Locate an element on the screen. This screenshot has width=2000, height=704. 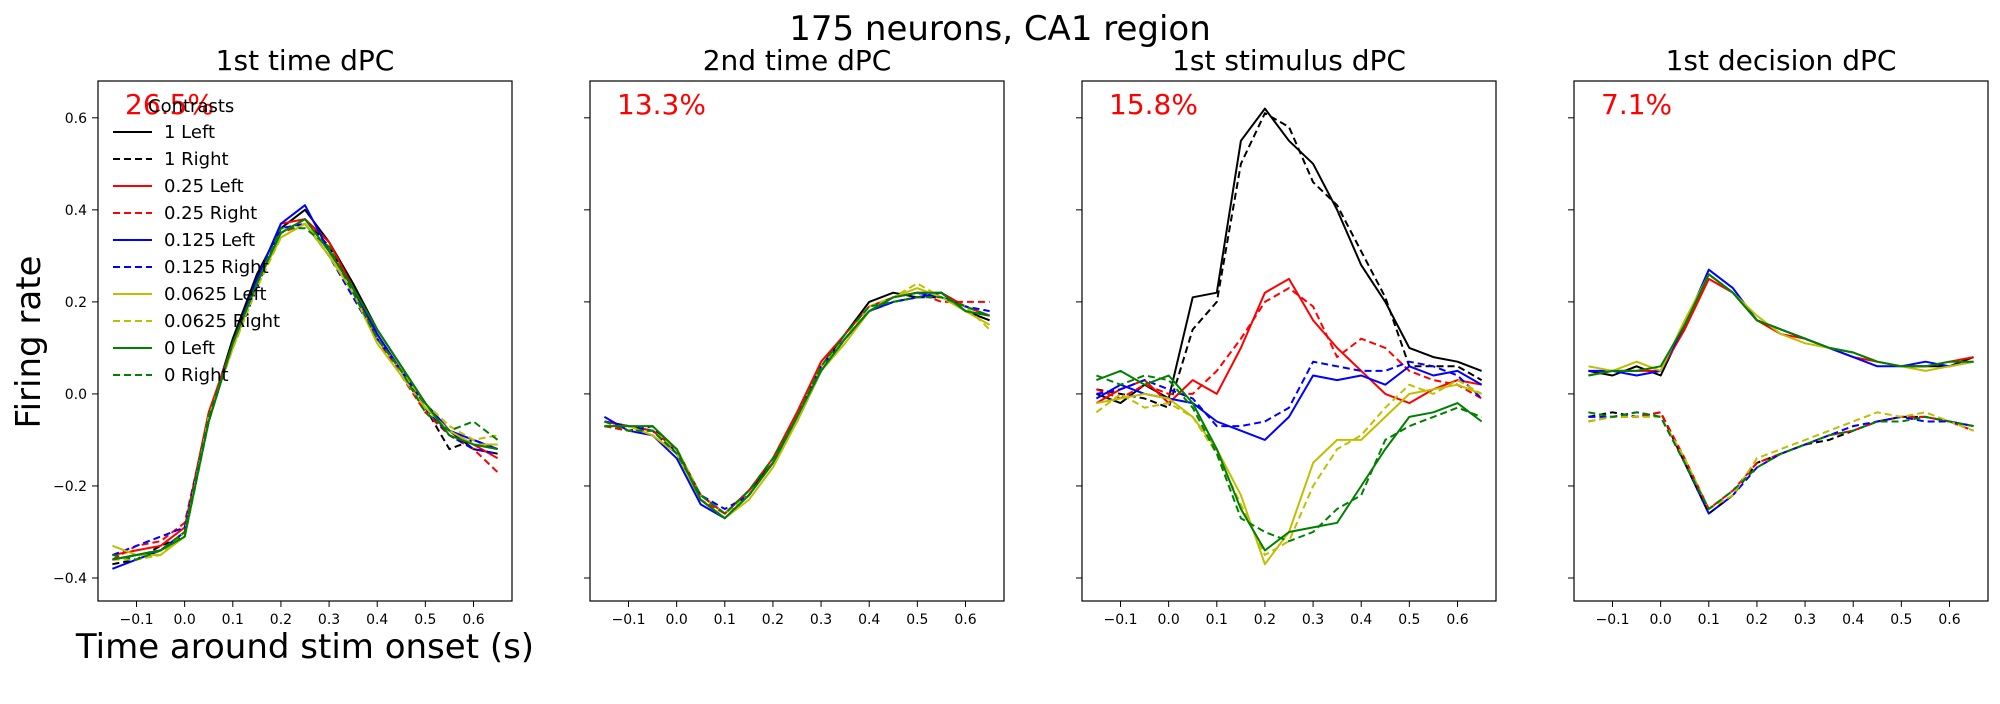
legend-label: 1 Right is located at coordinates (196, 159).